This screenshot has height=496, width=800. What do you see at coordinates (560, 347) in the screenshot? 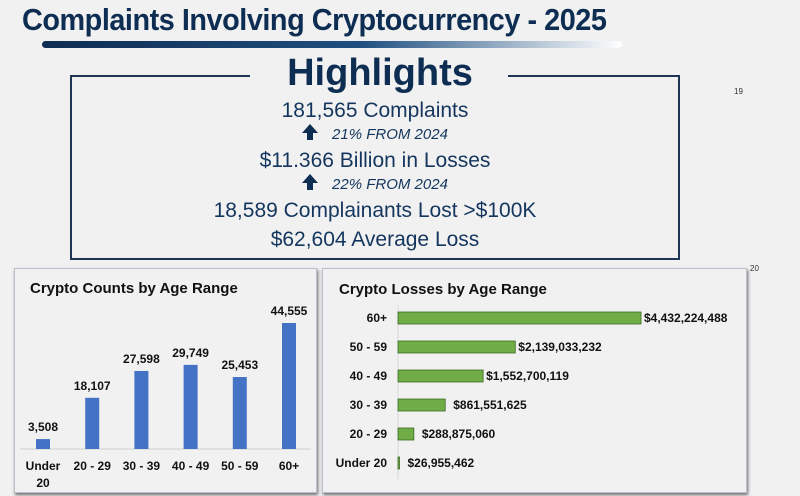
I see `data-label: $2,139,033,232` at bounding box center [560, 347].